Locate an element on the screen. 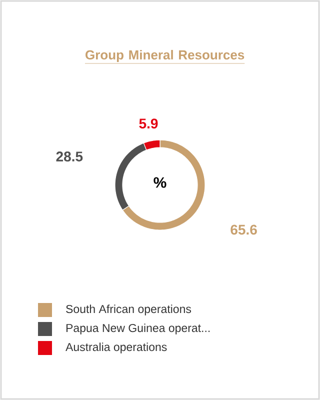  legend-label: South African operations is located at coordinates (129, 310).